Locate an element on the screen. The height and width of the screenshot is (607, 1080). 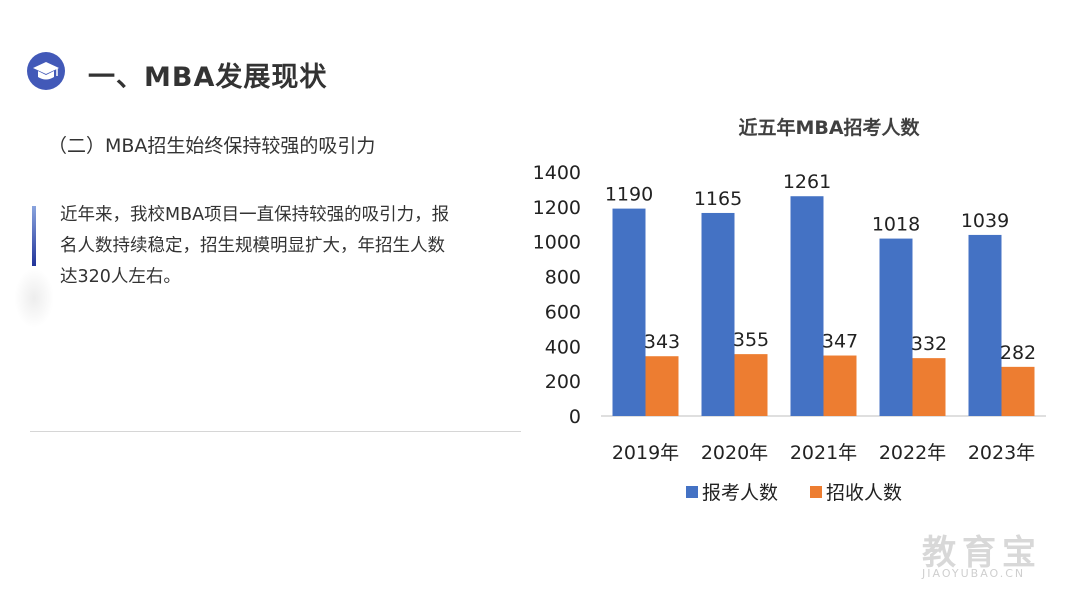
legend-label: 报考人数 is located at coordinates (740, 493).